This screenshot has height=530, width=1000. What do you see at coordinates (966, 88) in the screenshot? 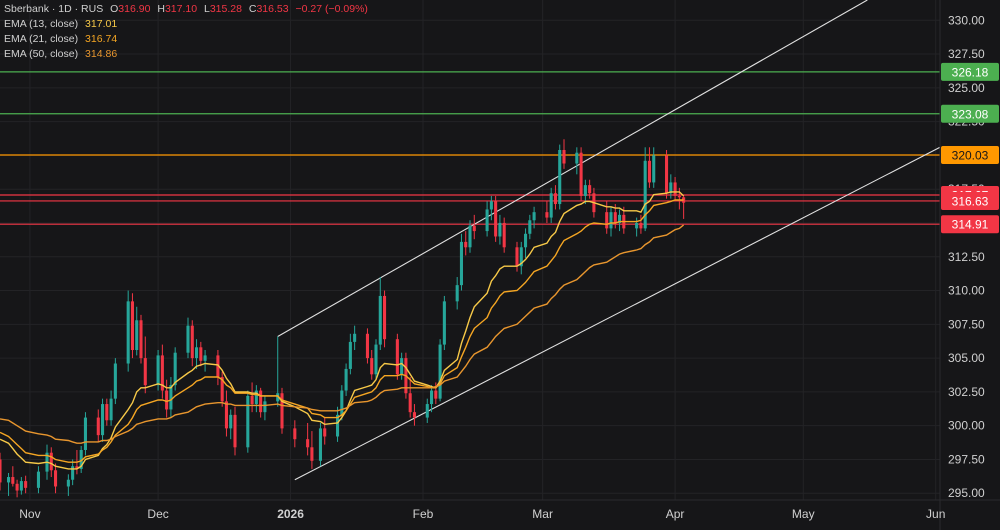
I see `price-tick-label: 325.00` at bounding box center [966, 88].